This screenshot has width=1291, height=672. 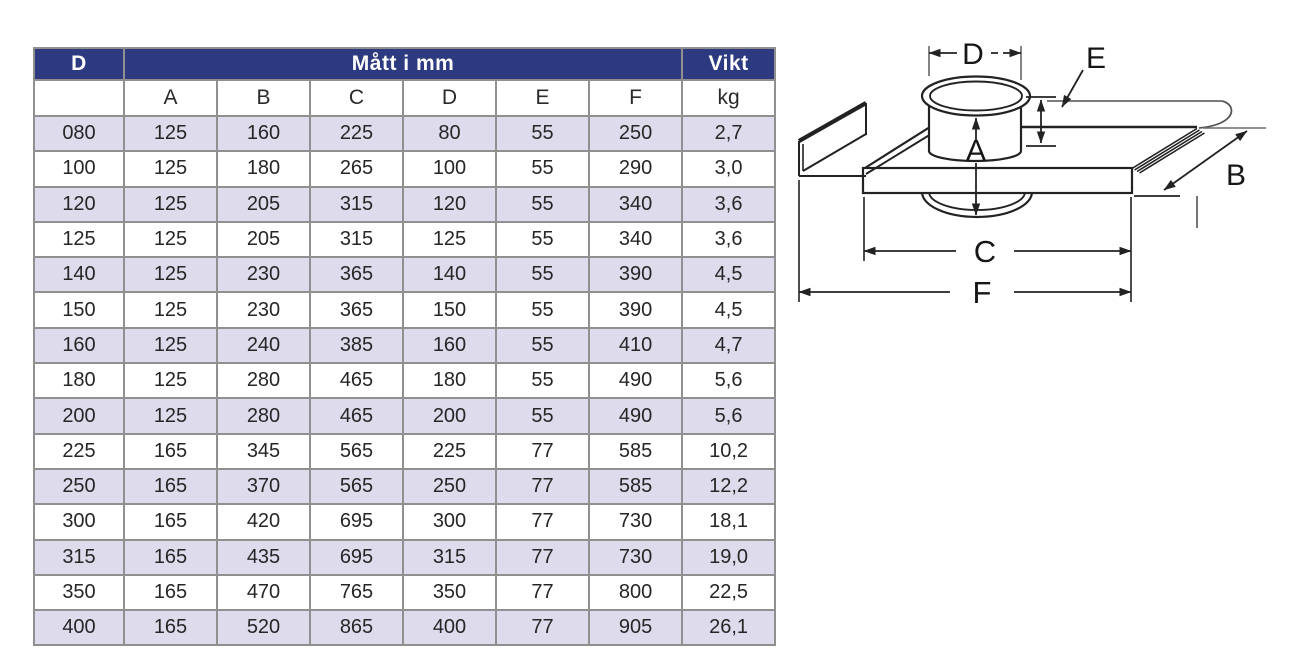 I want to click on table-cell: 905, so click(x=635, y=628).